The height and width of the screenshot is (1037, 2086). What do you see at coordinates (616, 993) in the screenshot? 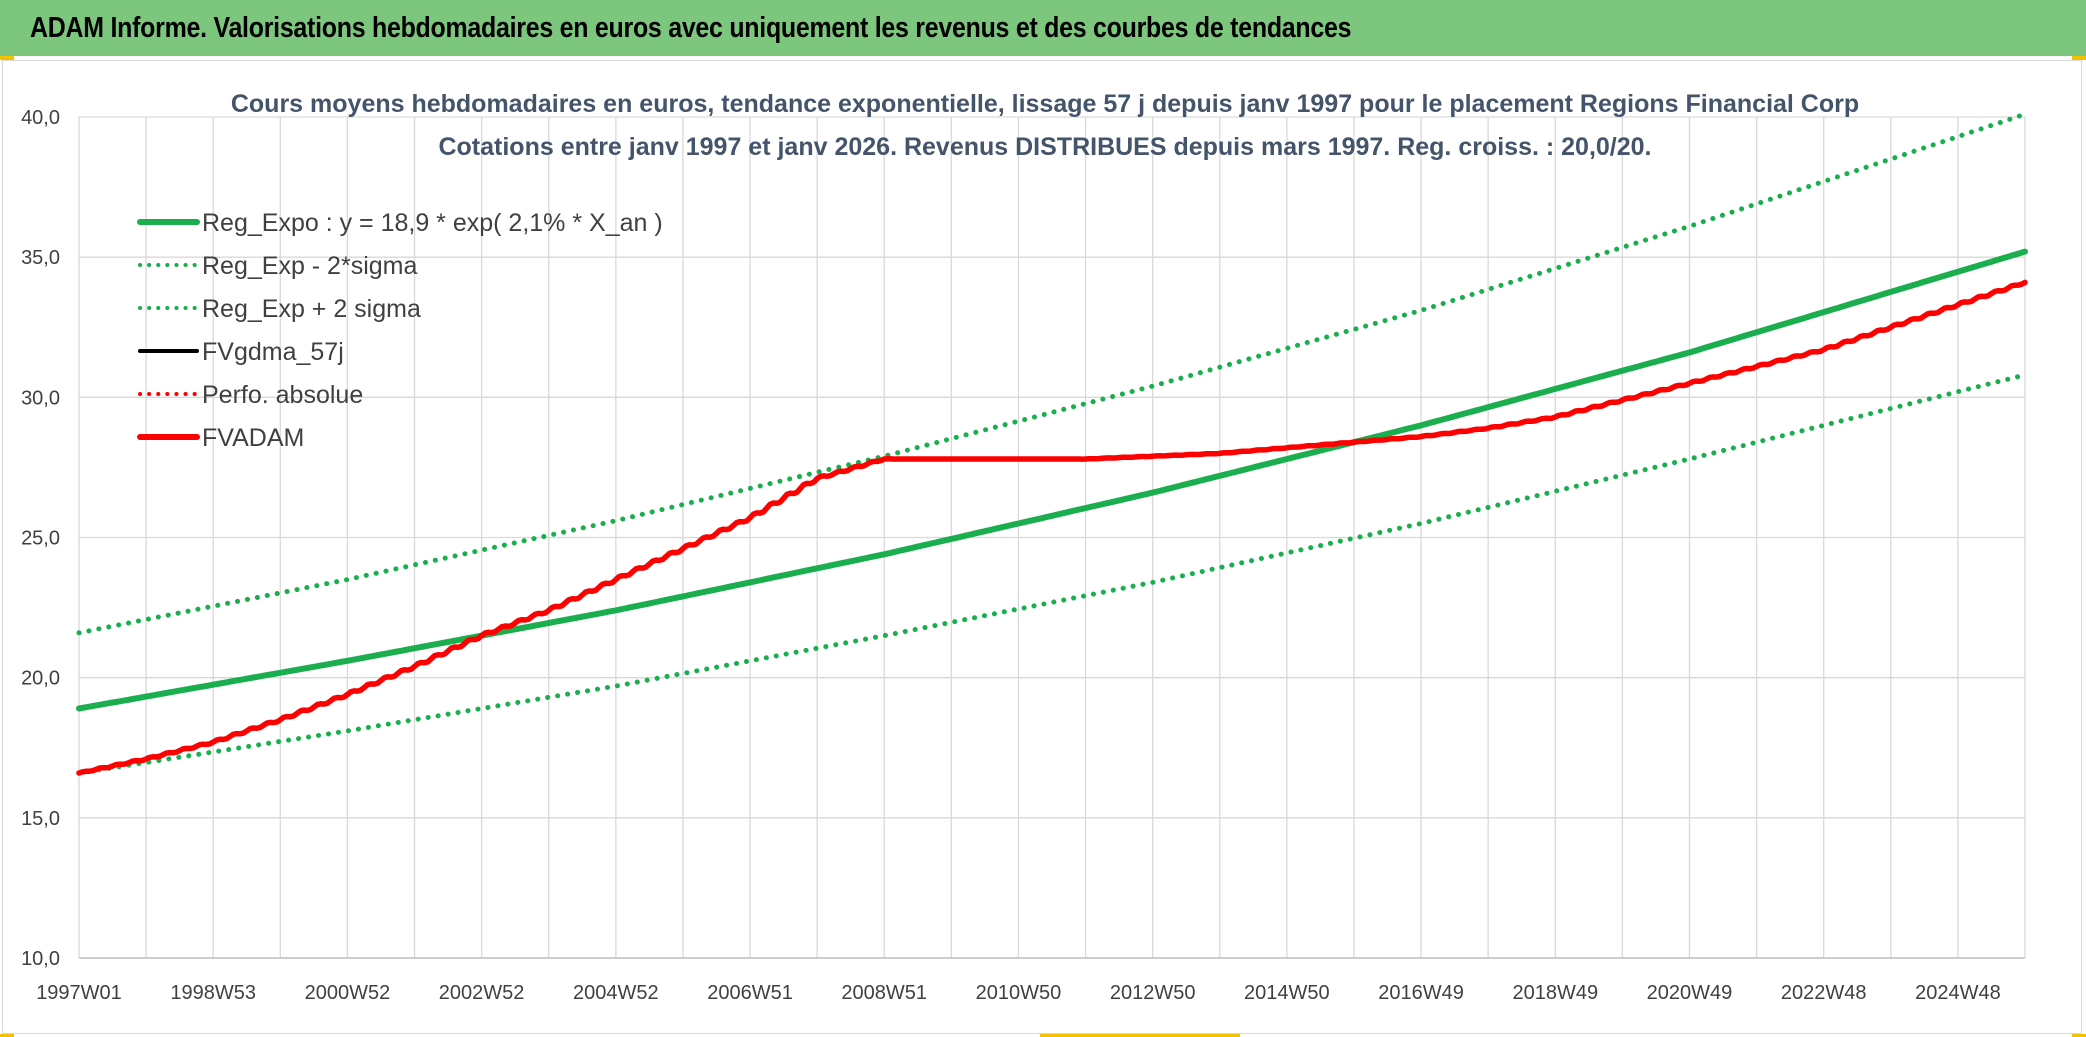
I see `x-tick-label: 2004W52` at bounding box center [616, 993].